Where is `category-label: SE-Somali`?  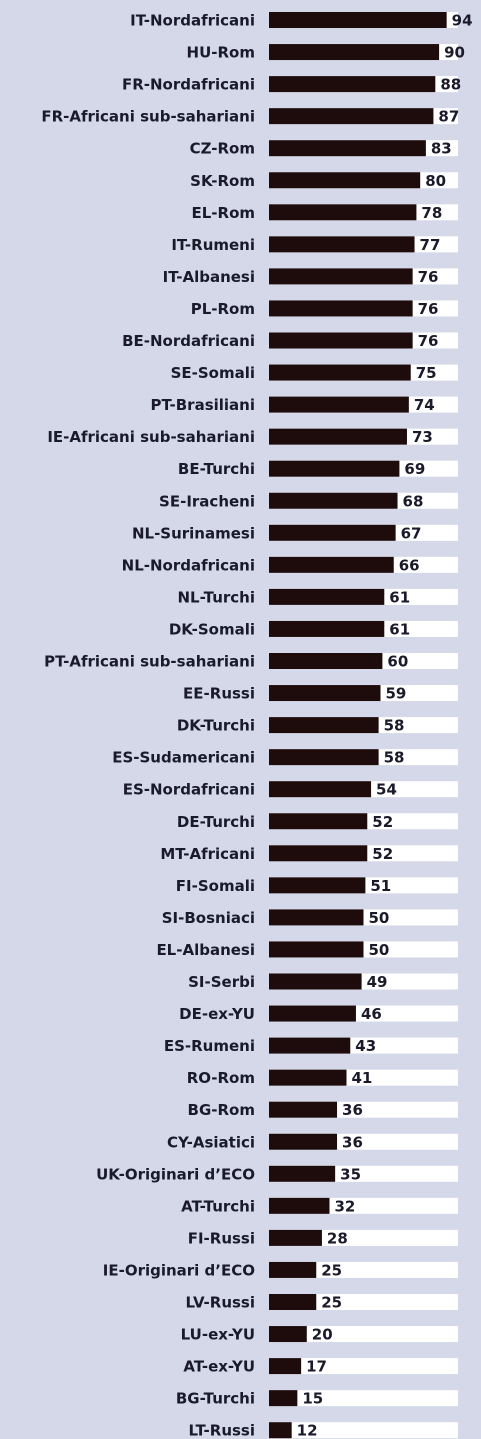 category-label: SE-Somali is located at coordinates (213, 373).